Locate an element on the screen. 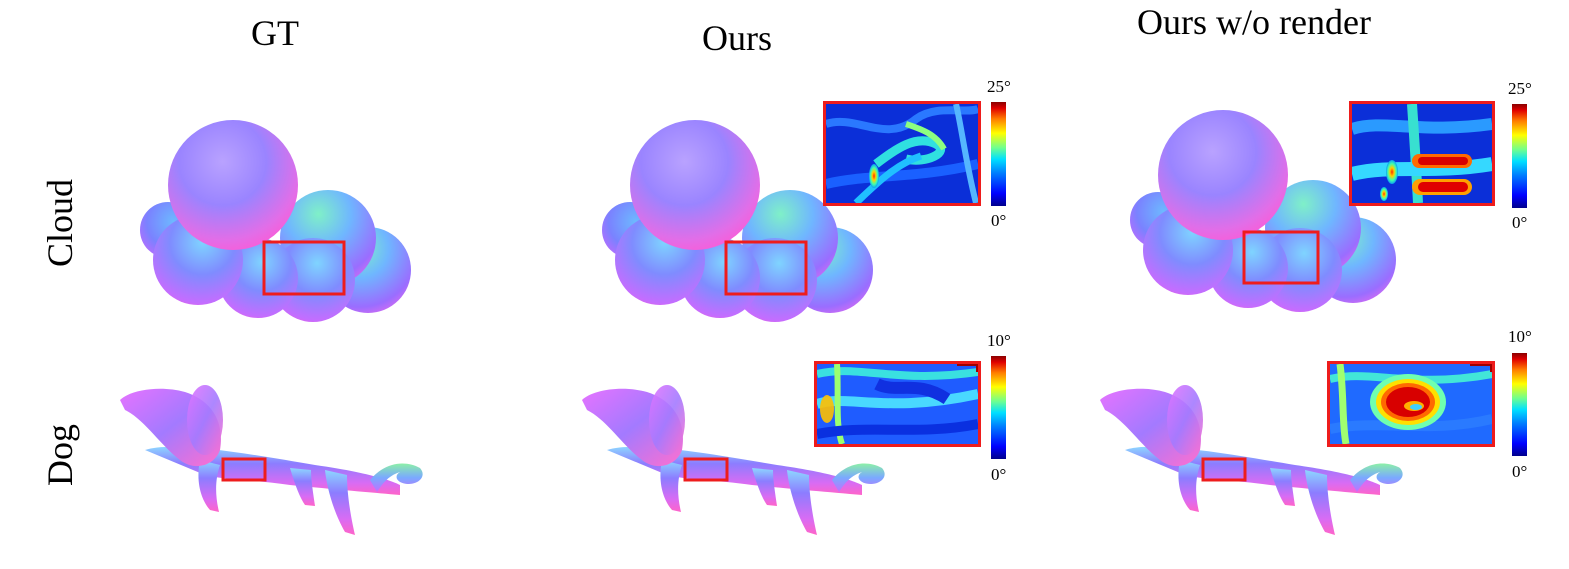 Image resolution: width=1569 pixels, height=569 pixels. error-heatmap-dog-ours is located at coordinates (897, 404).